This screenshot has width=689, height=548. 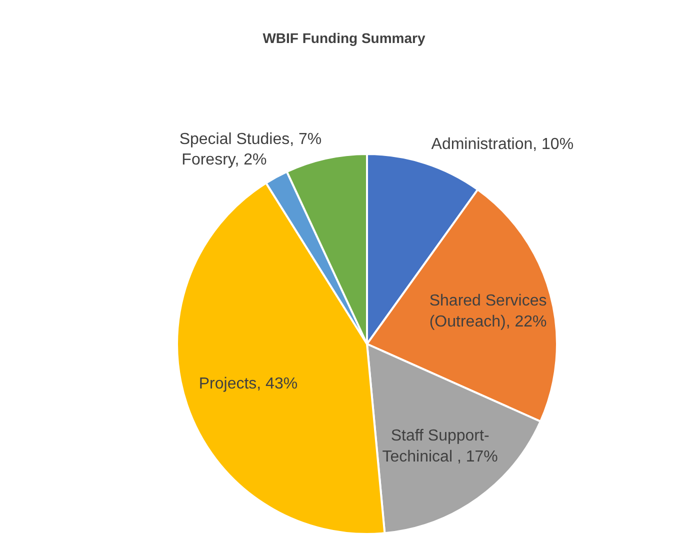 I want to click on slice-label: Administration, 10%, so click(x=502, y=144).